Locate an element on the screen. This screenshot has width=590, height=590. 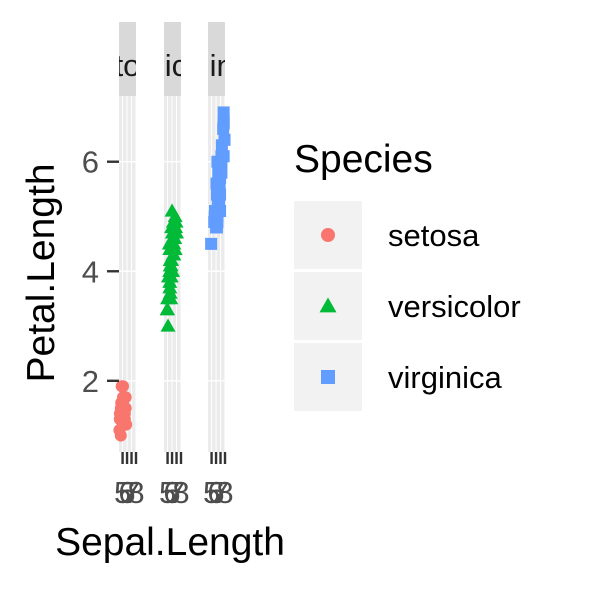
legend-entry-virginica: virginica is located at coordinates (398, 377).